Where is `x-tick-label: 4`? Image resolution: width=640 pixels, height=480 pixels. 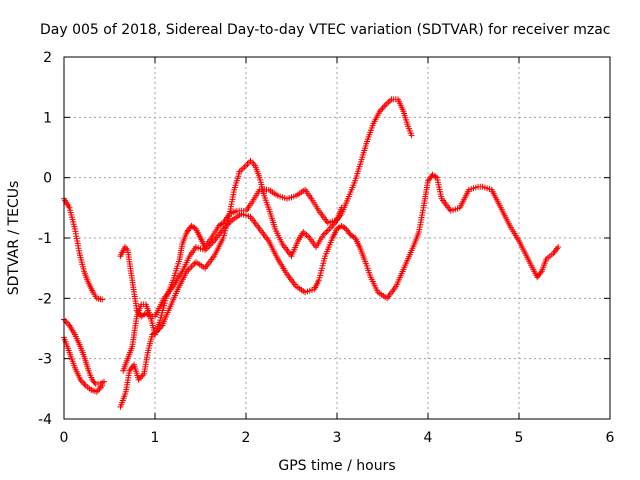
x-tick-label: 4 is located at coordinates (428, 438).